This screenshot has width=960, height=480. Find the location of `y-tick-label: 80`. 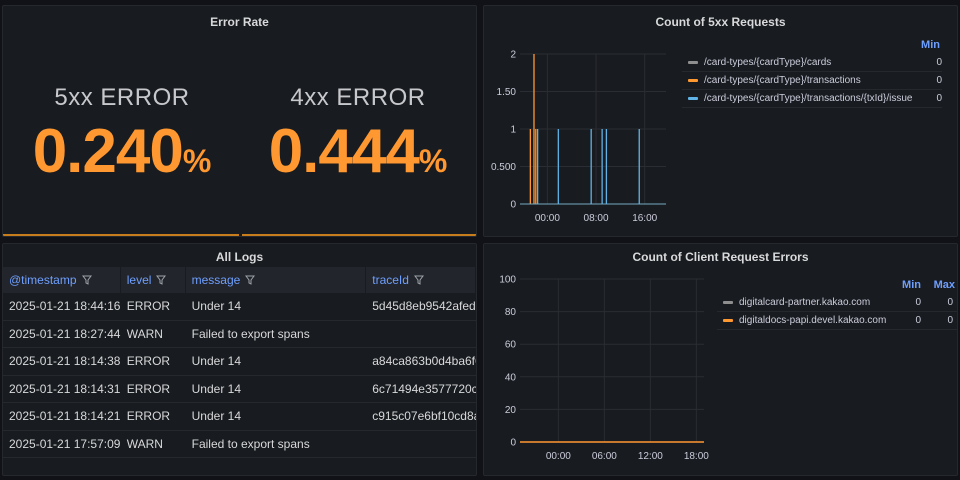

y-tick-label: 80 is located at coordinates (511, 312).